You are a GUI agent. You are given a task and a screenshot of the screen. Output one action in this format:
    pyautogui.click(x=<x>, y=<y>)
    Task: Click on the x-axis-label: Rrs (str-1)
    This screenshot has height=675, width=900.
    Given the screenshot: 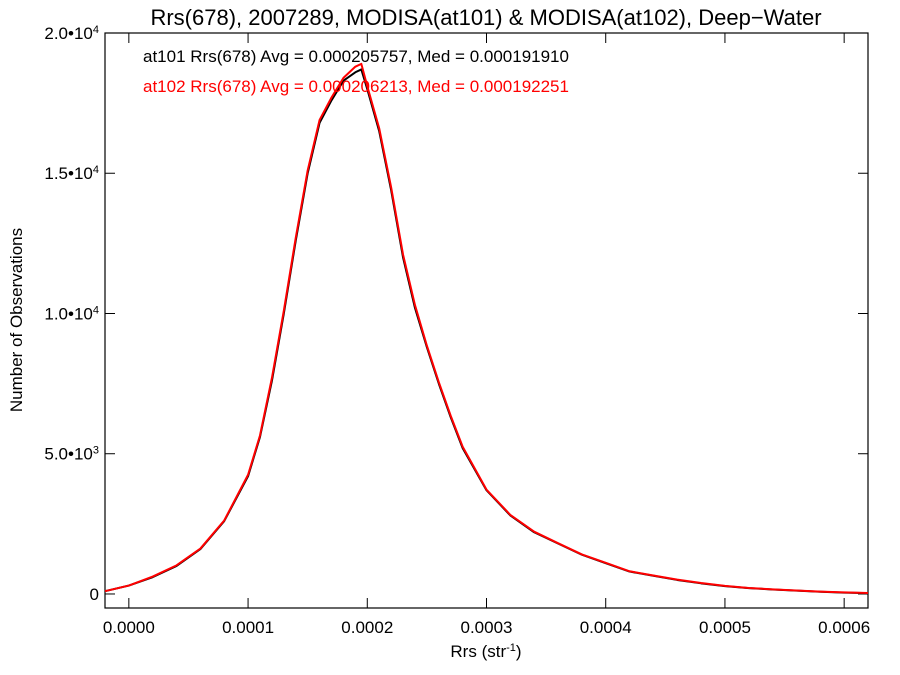 What is the action you would take?
    pyautogui.click(x=485, y=651)
    